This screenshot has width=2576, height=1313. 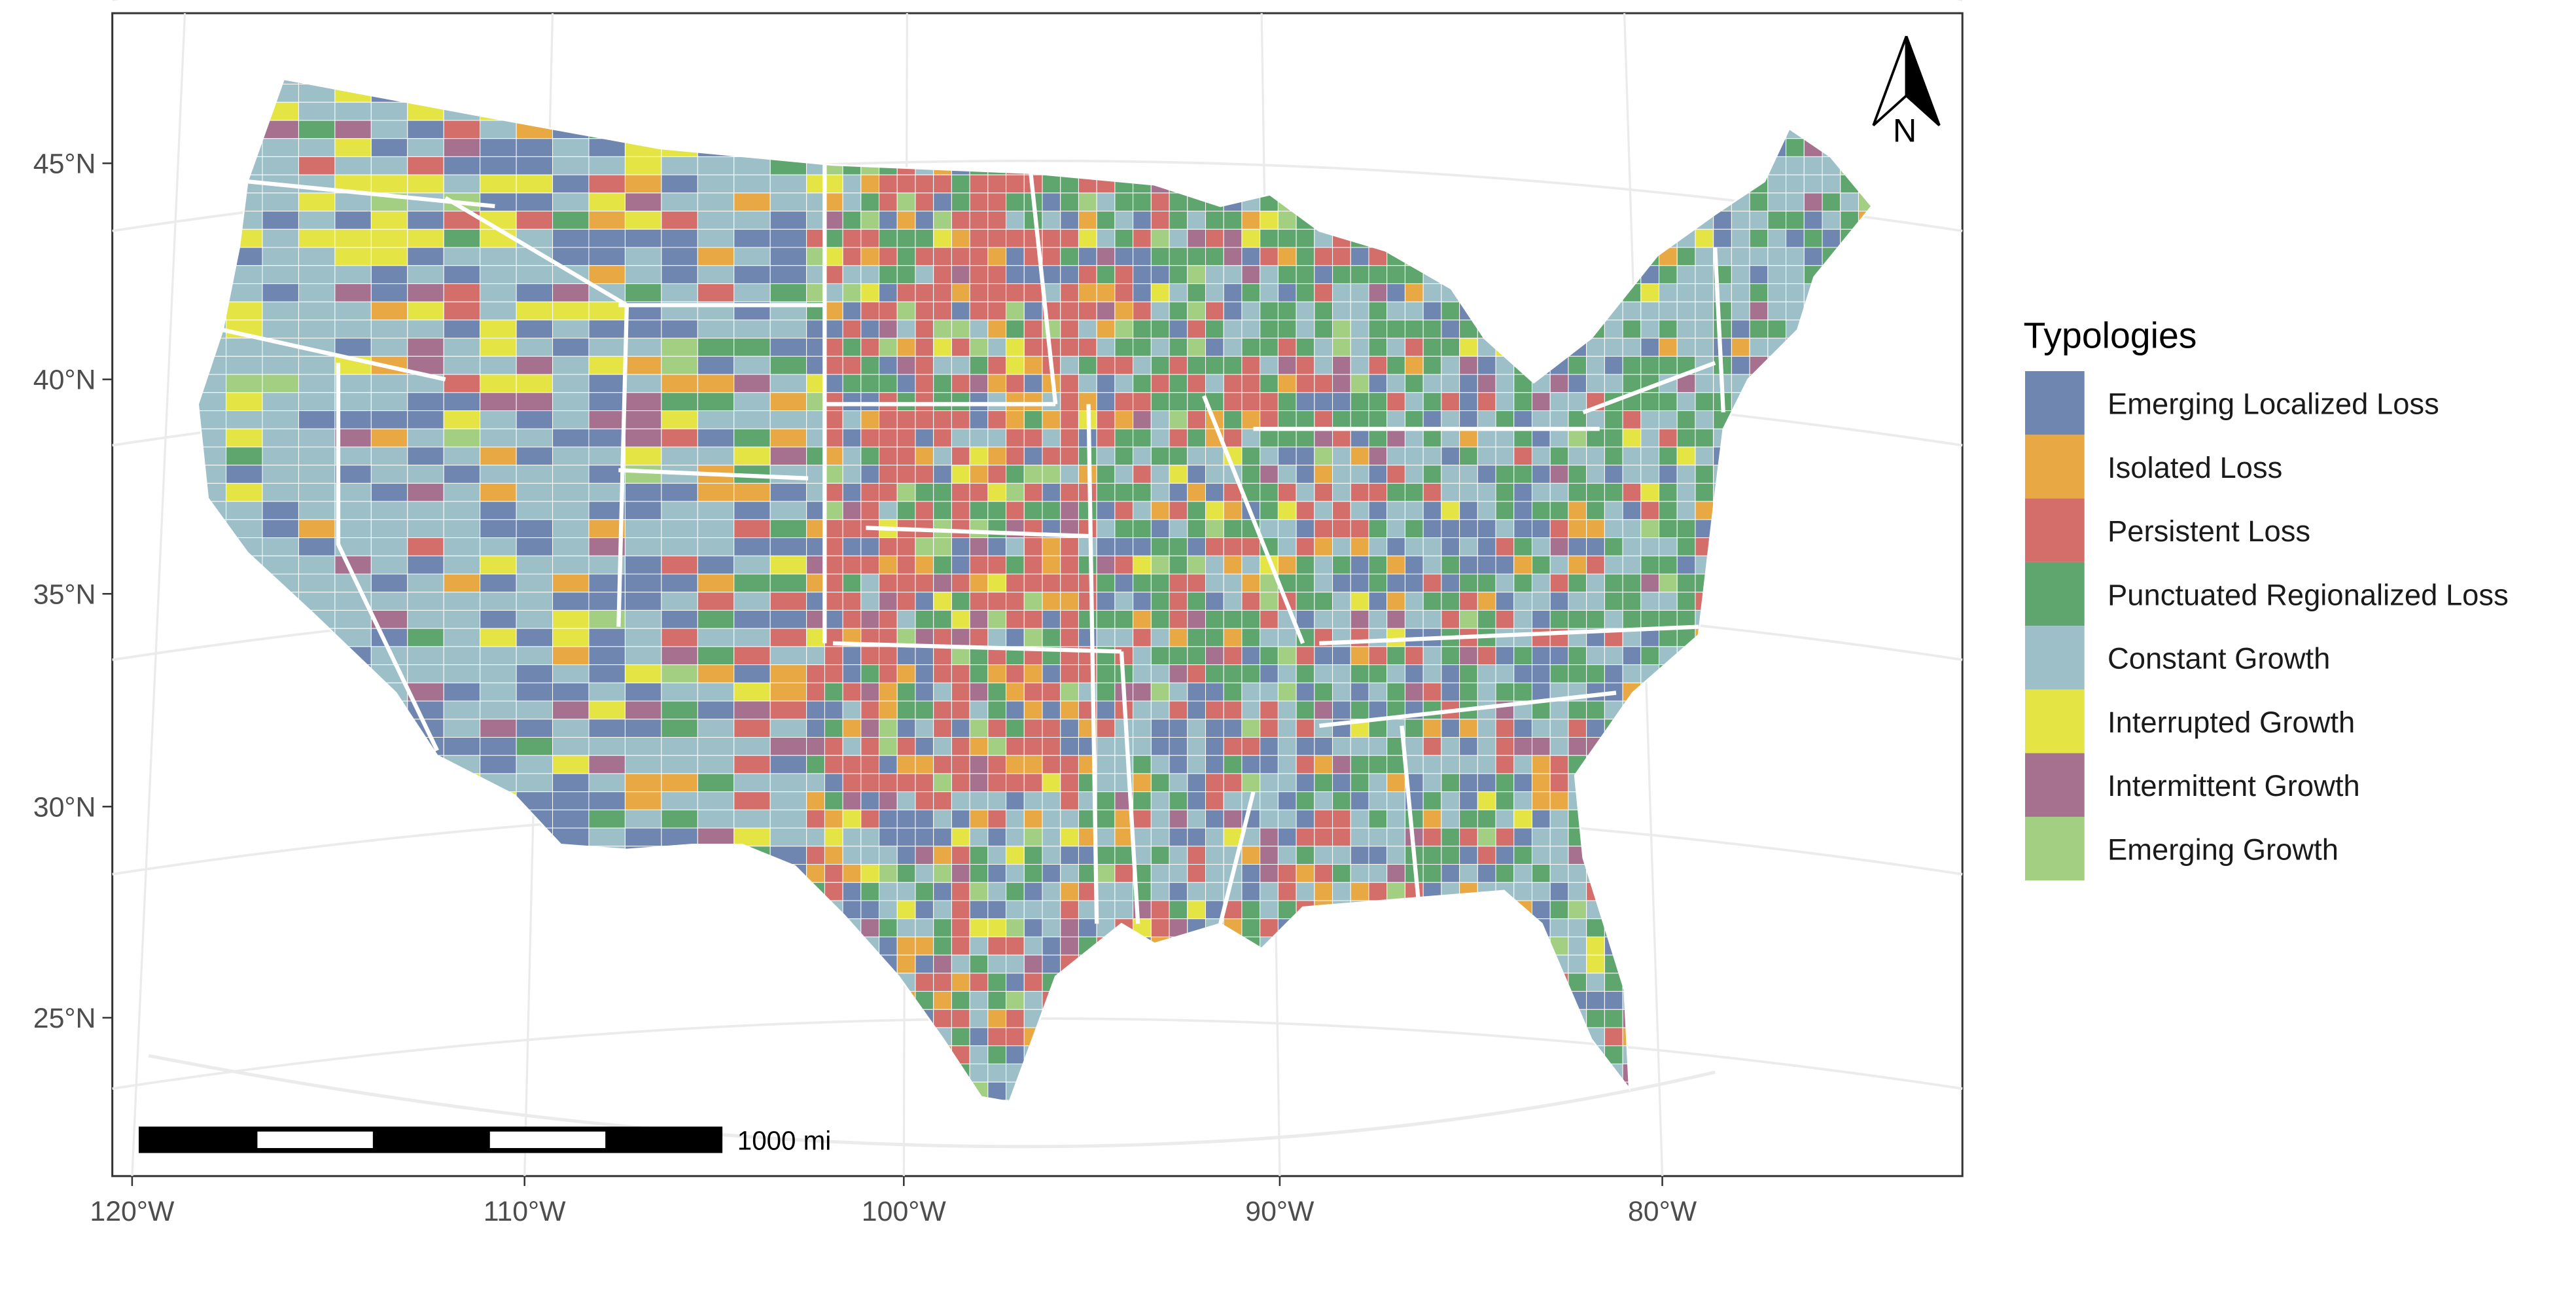 What do you see at coordinates (64, 807) in the screenshot?
I see `y-tick-label: 30°N` at bounding box center [64, 807].